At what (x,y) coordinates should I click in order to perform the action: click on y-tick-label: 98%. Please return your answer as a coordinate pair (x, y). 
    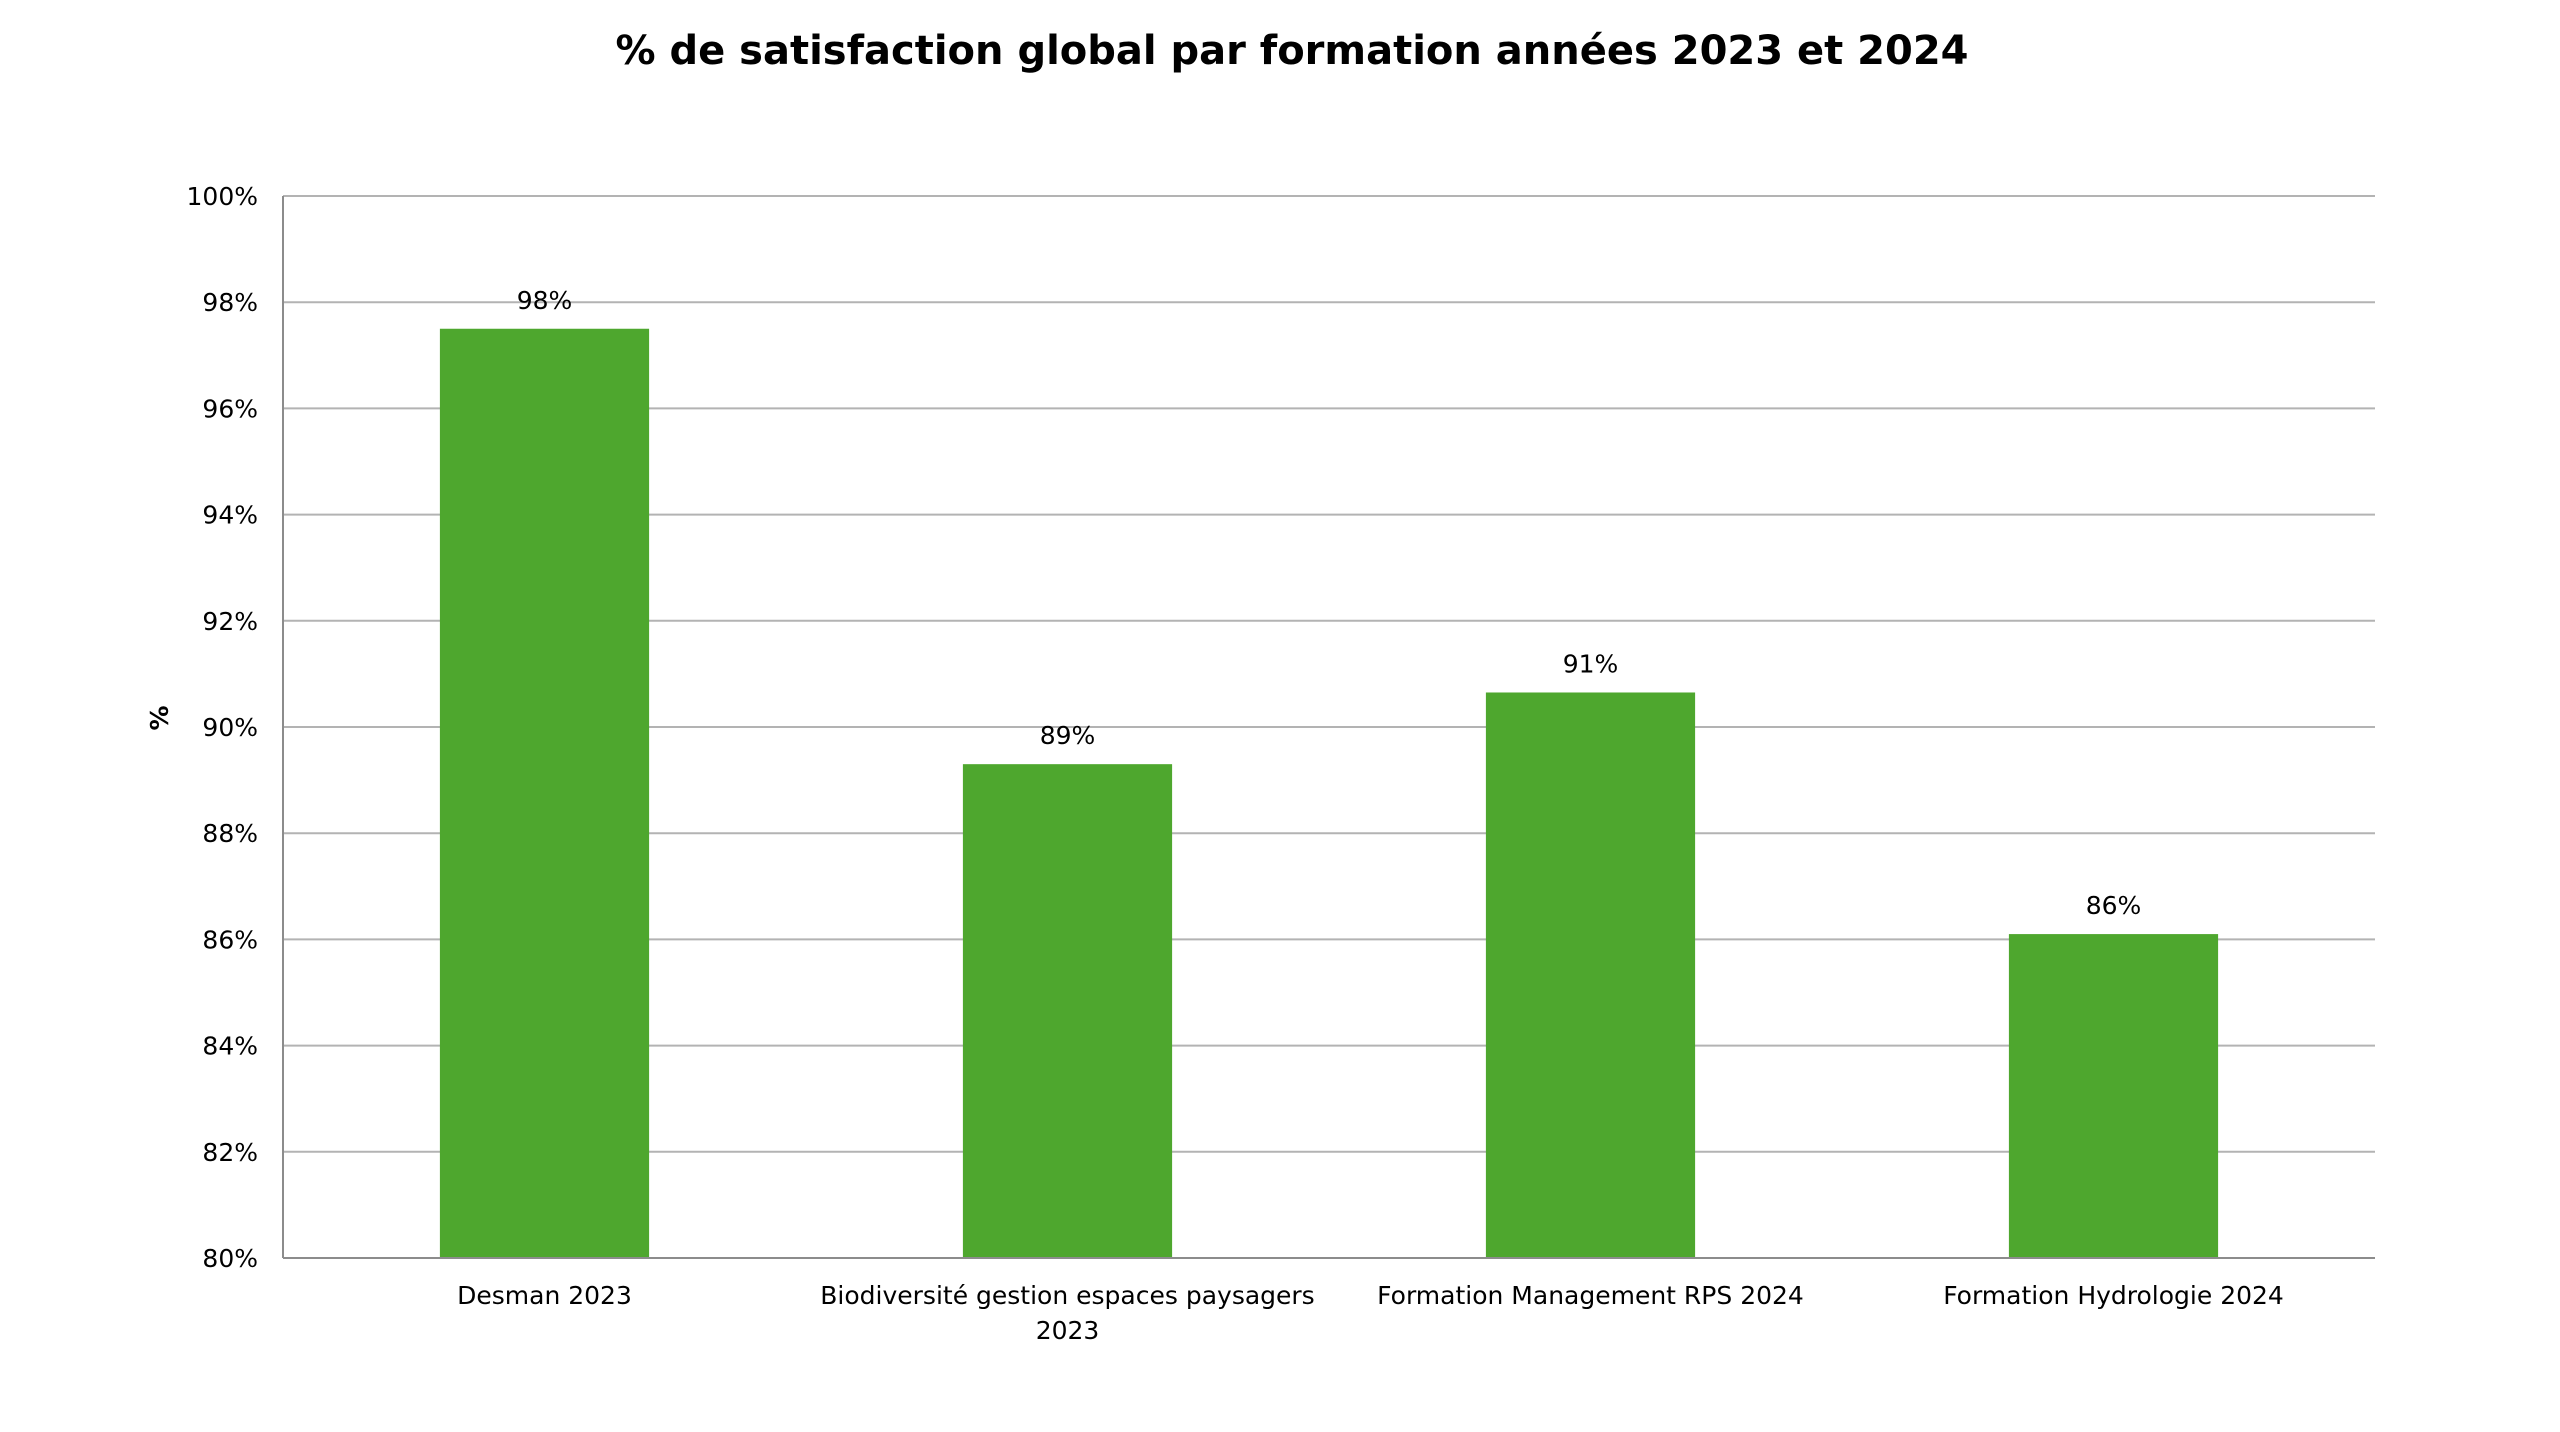
    Looking at the image, I should click on (230, 302).